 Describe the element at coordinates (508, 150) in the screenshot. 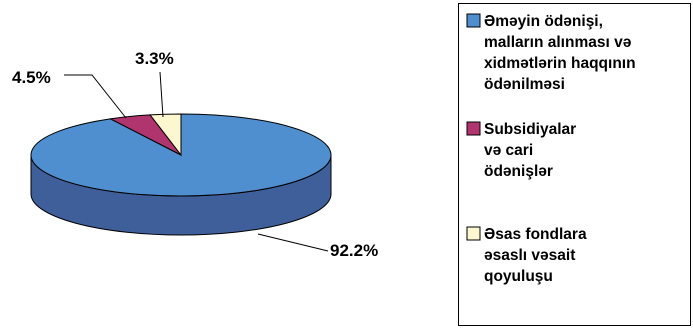

I see `legend-label-1-1: və cari` at that location.